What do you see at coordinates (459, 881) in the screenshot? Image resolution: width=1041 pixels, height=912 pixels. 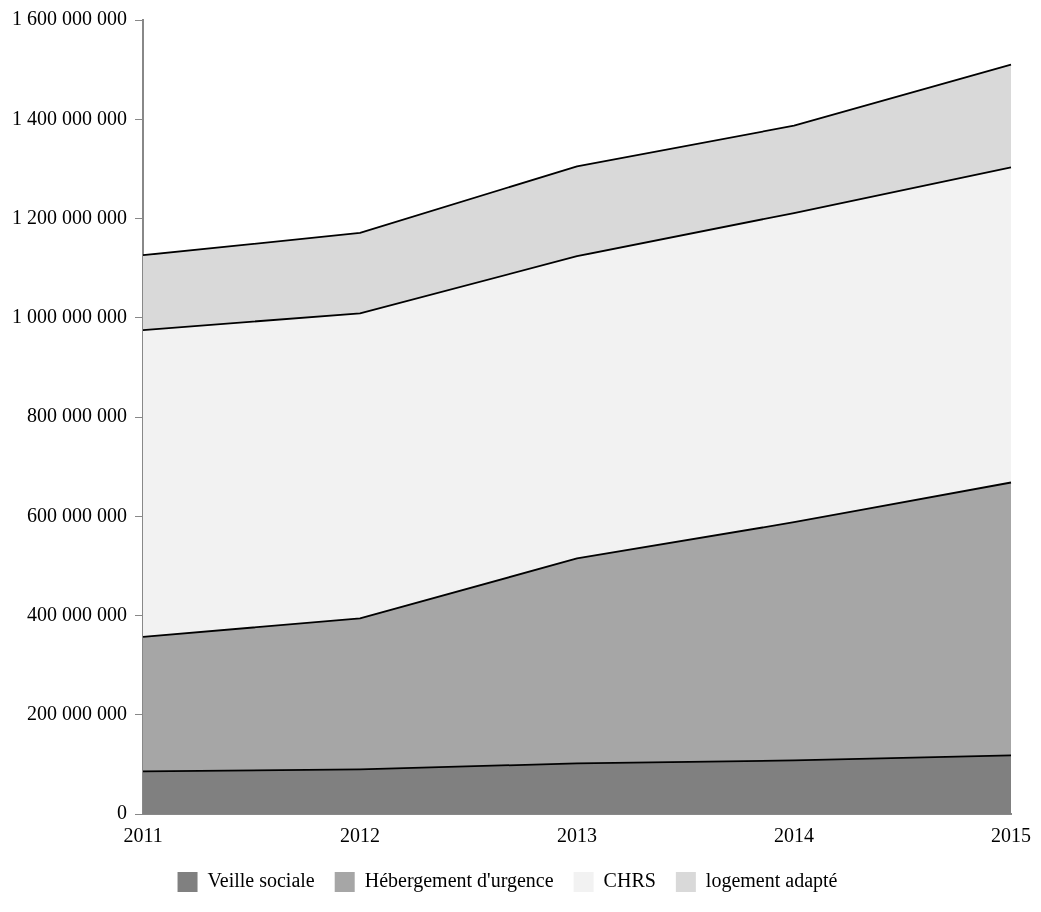 I see `legend-label: Hébergement d'urgence` at bounding box center [459, 881].